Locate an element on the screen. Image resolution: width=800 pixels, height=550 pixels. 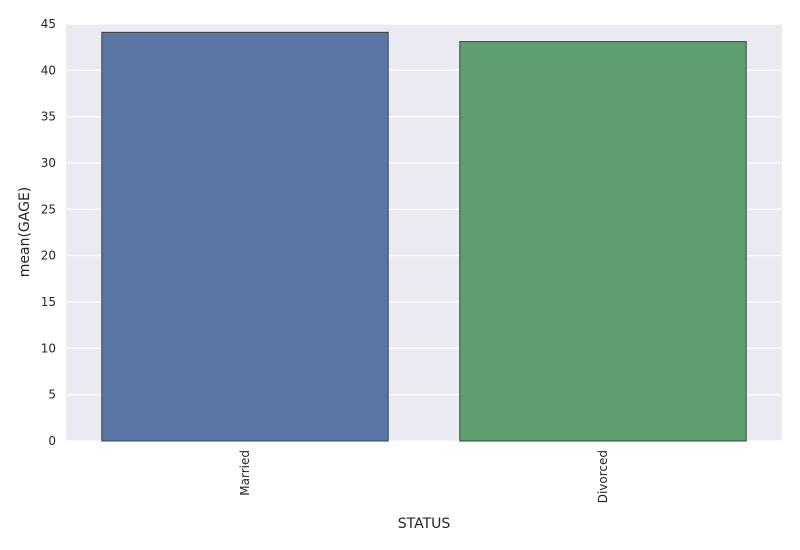
y-tick-label: 25 is located at coordinates (48, 209).